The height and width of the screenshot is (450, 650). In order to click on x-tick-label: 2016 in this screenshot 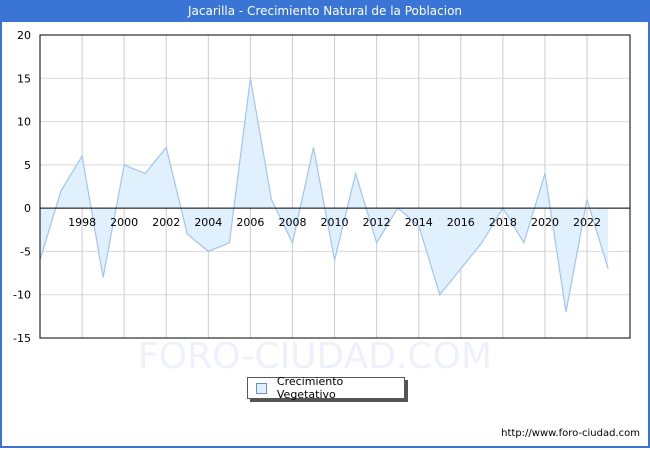, I will do `click(461, 222)`.